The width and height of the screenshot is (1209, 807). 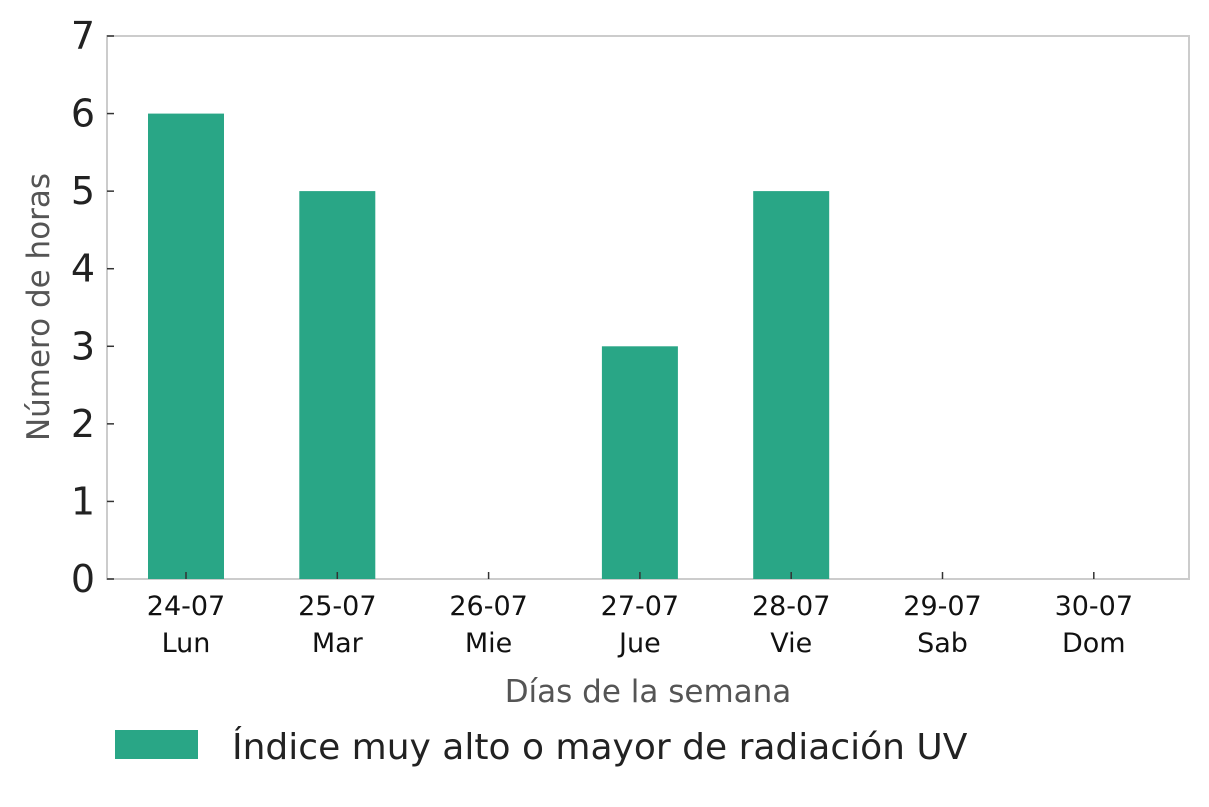 I want to click on x-tick-label-date: 25-07, so click(x=337, y=606).